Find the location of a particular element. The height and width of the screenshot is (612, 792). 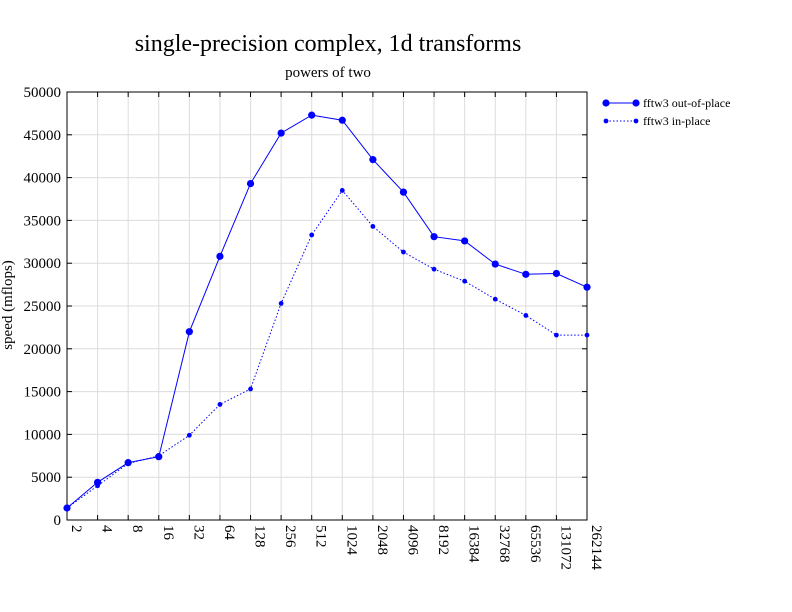

x-tick-label: 8 is located at coordinates (137, 529).